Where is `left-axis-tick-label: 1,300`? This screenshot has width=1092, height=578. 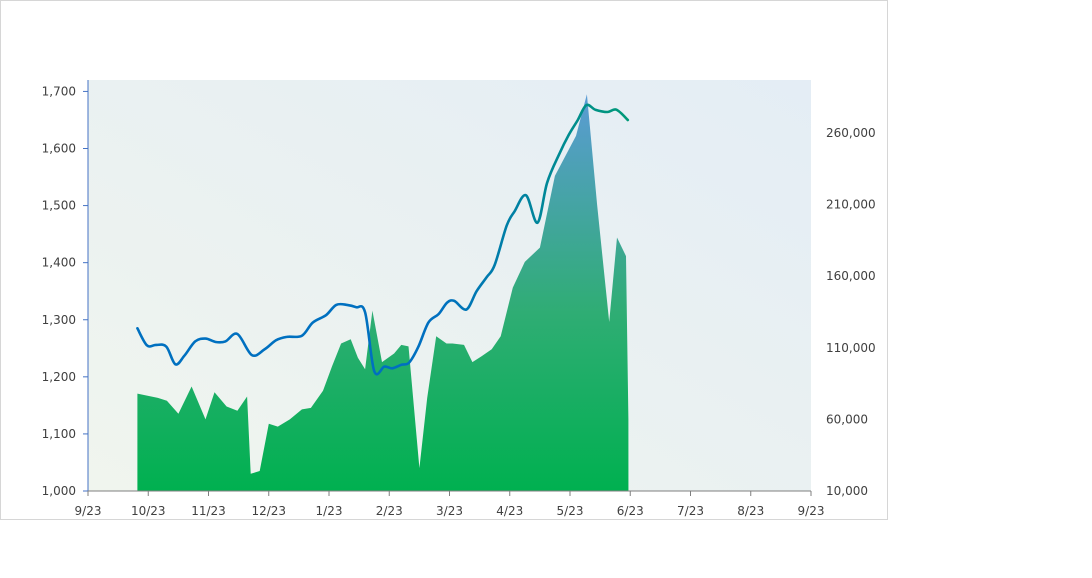 left-axis-tick-label: 1,300 is located at coordinates (59, 320).